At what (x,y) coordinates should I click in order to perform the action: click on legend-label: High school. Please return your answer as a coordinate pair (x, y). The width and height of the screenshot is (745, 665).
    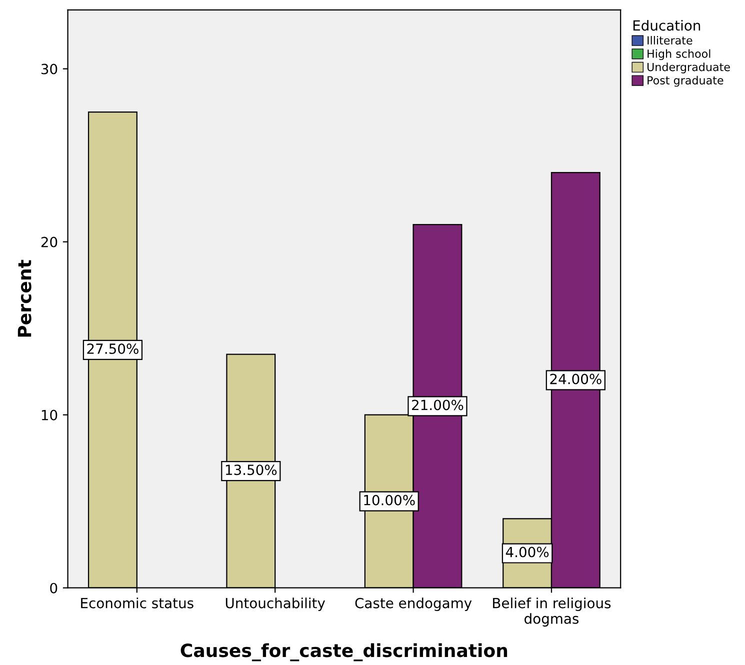
    Looking at the image, I should click on (679, 54).